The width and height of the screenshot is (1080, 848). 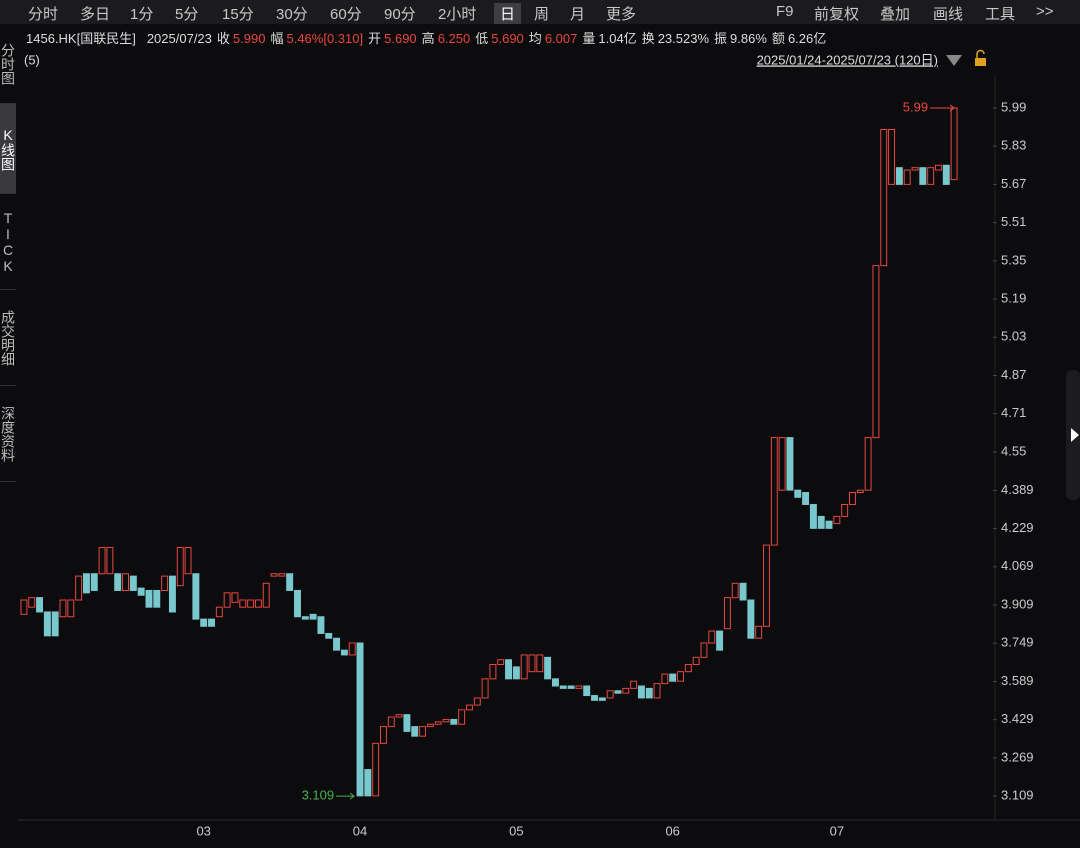 What do you see at coordinates (142, 14) in the screenshot?
I see `tab: 1分` at bounding box center [142, 14].